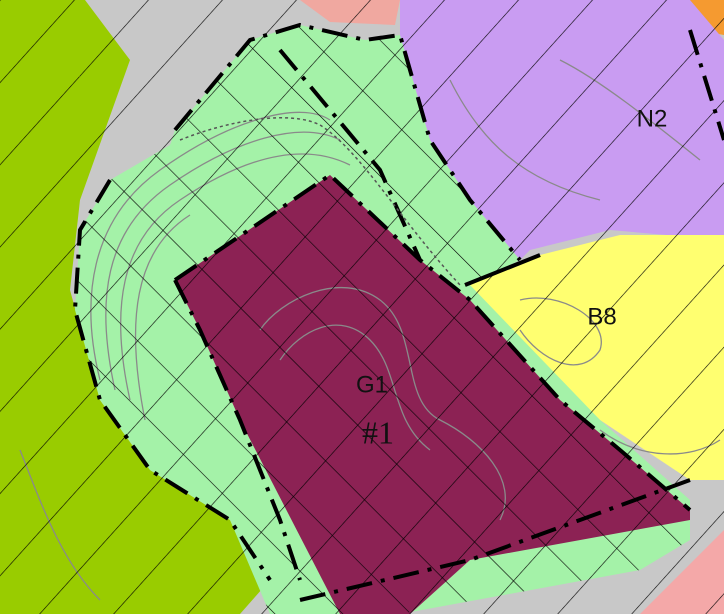 This screenshot has height=614, width=724. Describe the element at coordinates (502, 270) in the screenshot. I see `boundary-b8` at that location.